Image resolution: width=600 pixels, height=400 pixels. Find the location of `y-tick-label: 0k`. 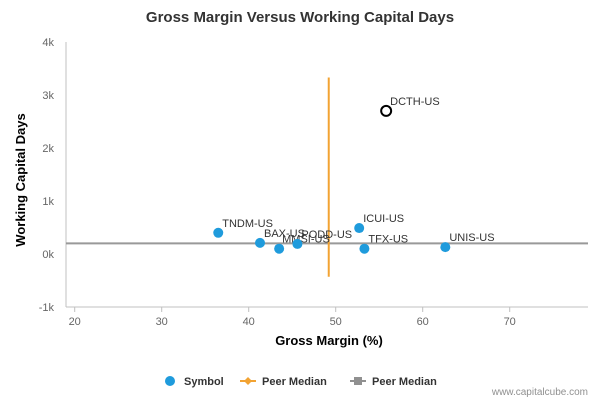

y-tick-label: 0k is located at coordinates (48, 255).